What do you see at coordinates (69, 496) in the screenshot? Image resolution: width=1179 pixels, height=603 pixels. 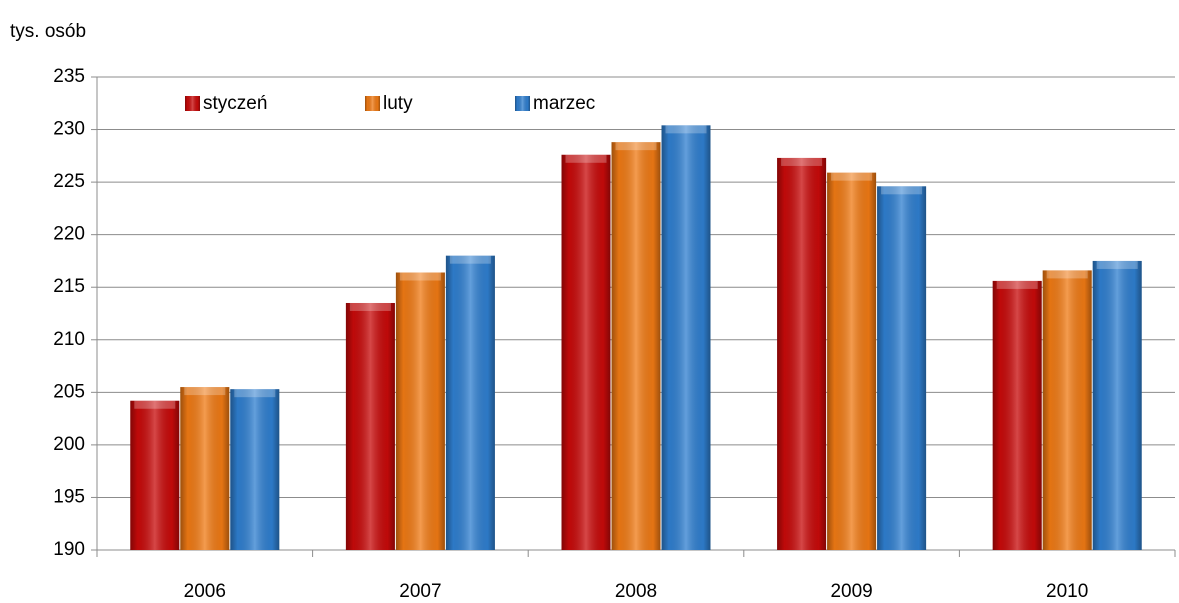 I see `y-tick-label: 195` at bounding box center [69, 496].